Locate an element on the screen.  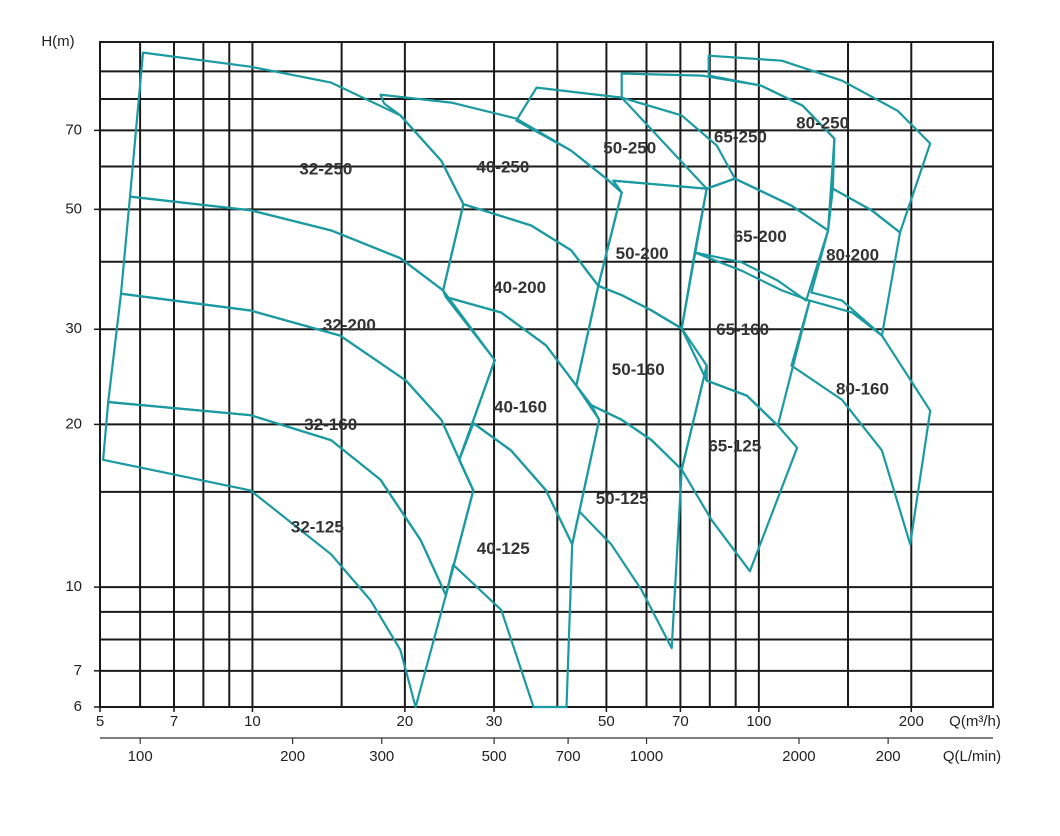
curve-label: 32-200 is located at coordinates (349, 324).